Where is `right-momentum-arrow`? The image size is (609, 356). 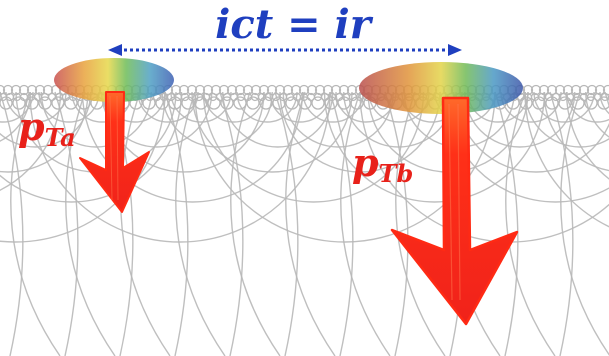 right-momentum-arrow is located at coordinates (454, 211).